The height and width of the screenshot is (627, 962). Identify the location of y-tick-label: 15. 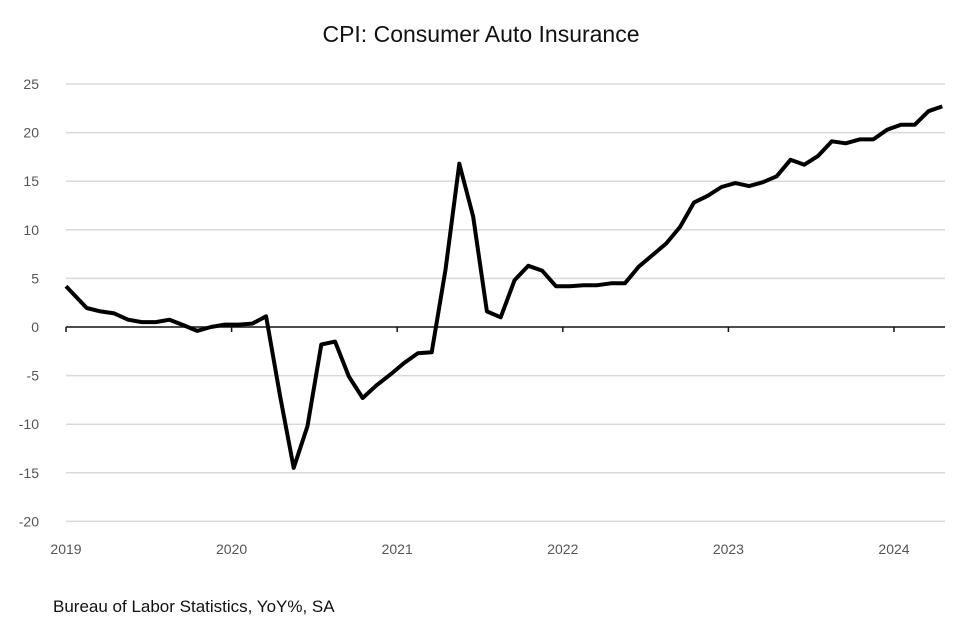
(31, 181).